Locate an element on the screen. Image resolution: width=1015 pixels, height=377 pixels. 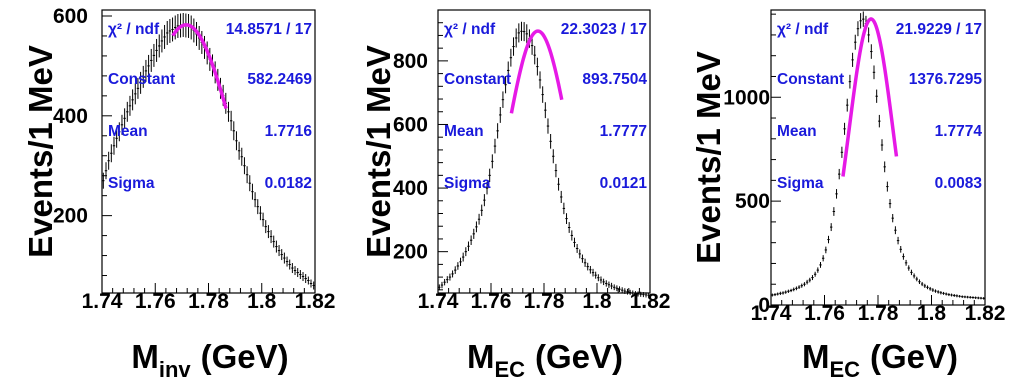
stats-value: 0.0121 is located at coordinates (624, 183).